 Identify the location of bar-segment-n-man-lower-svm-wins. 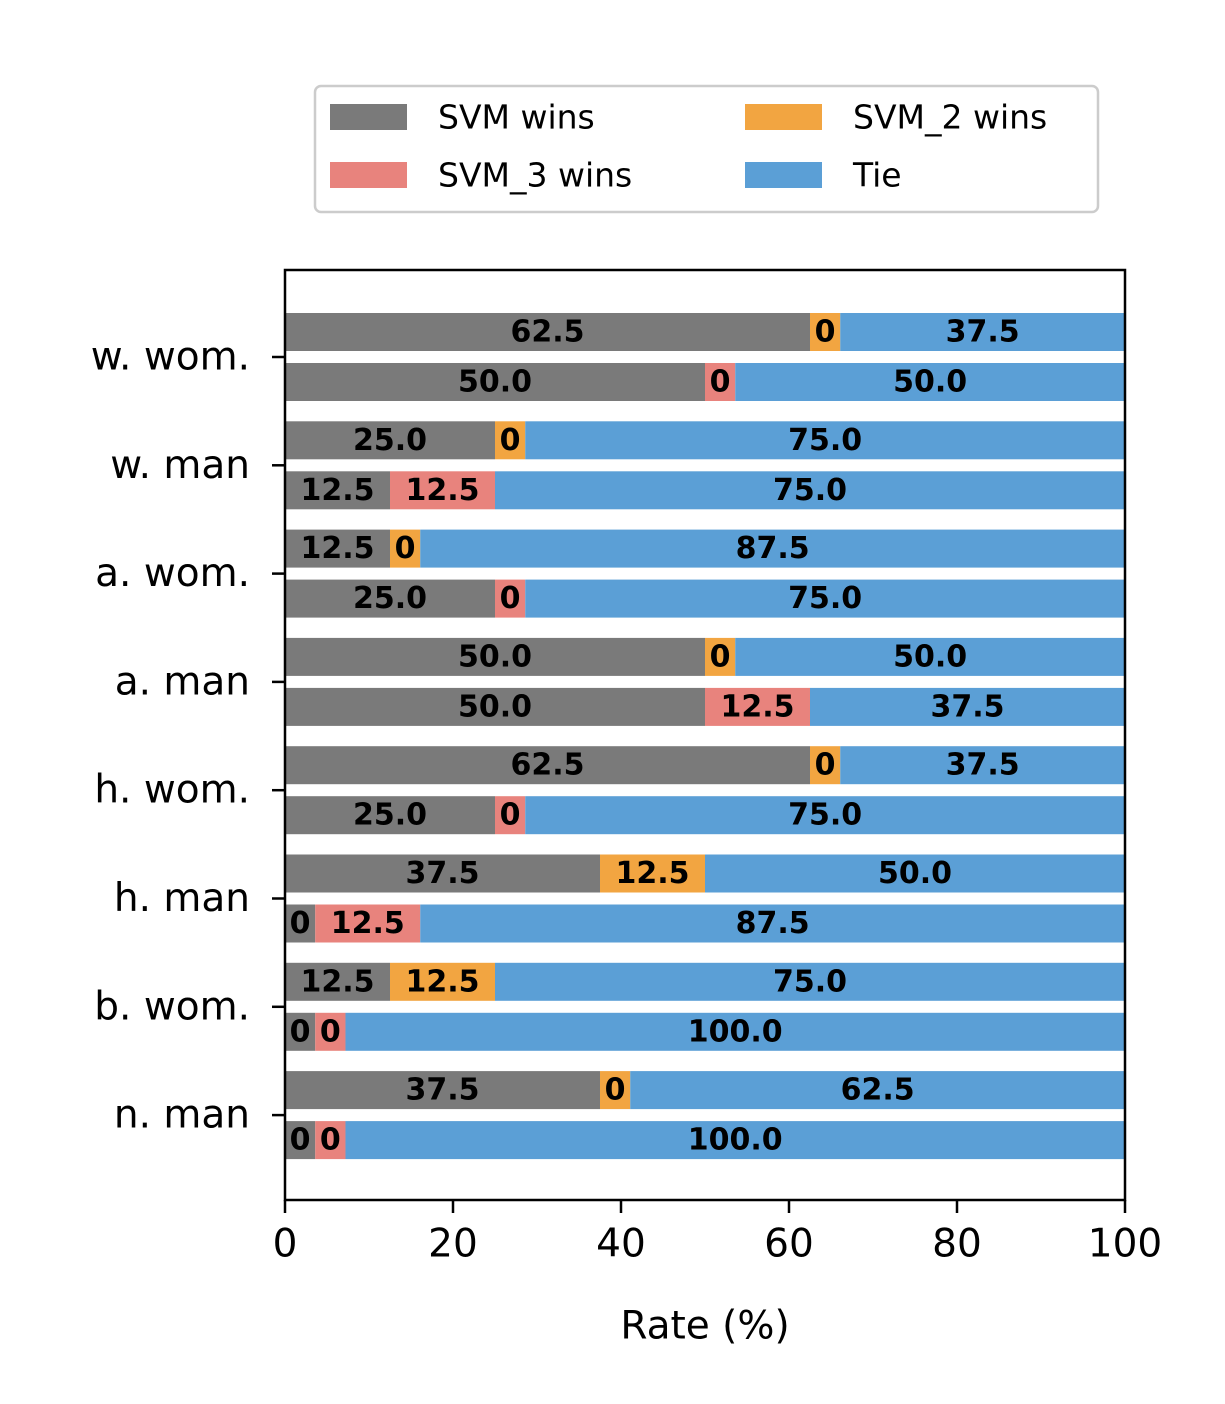
(300, 1140).